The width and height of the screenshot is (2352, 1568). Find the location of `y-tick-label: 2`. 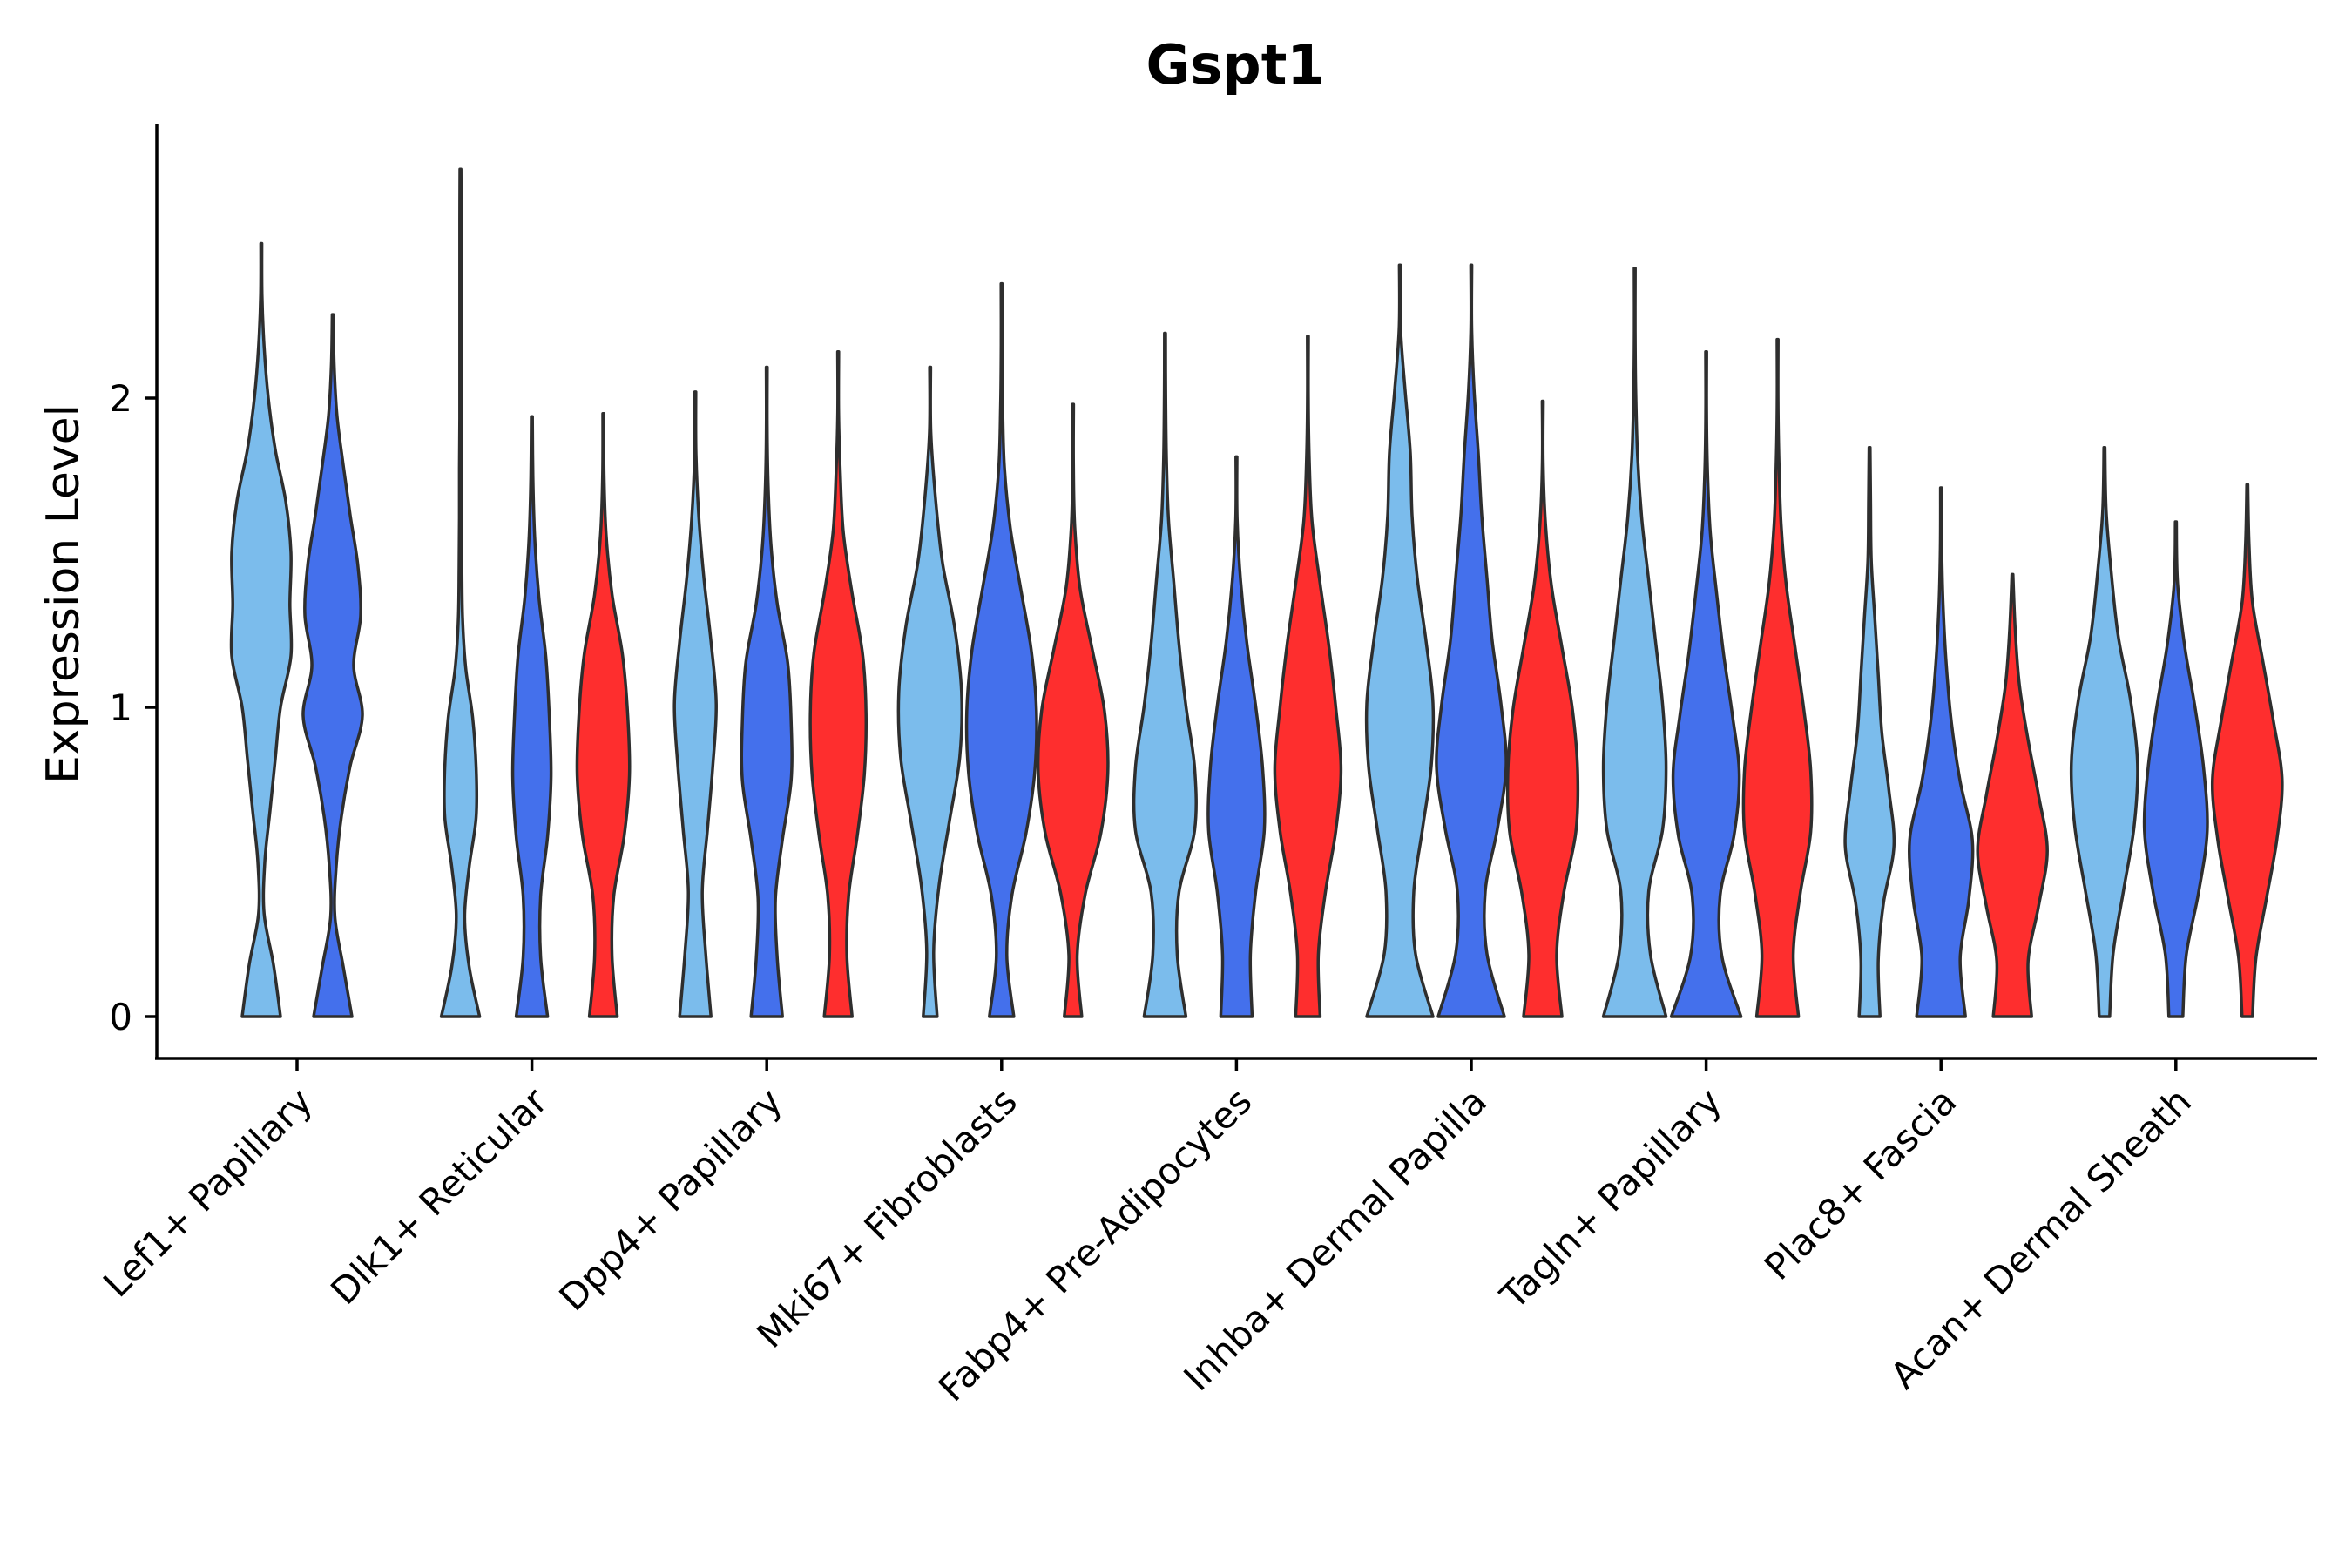

y-tick-label: 2 is located at coordinates (120, 398).